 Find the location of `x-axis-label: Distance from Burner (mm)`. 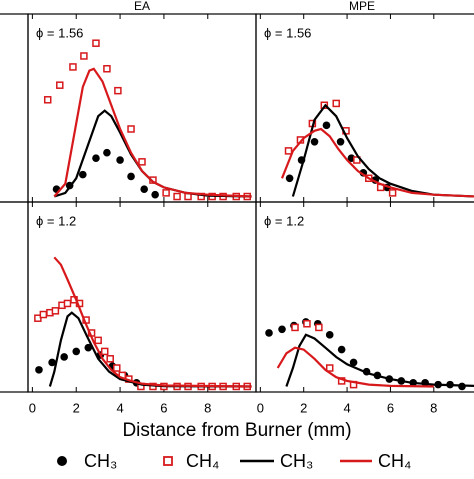

x-axis-label: Distance from Burner (mm) is located at coordinates (236, 430).